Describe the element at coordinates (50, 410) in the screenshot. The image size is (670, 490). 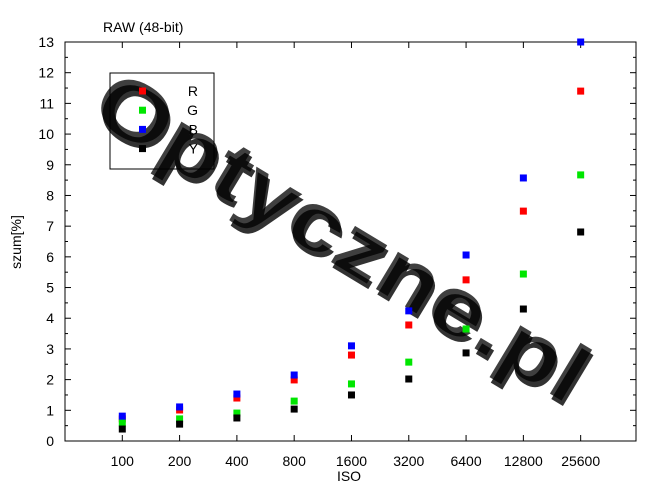
I see `y-tick-label: 1` at that location.